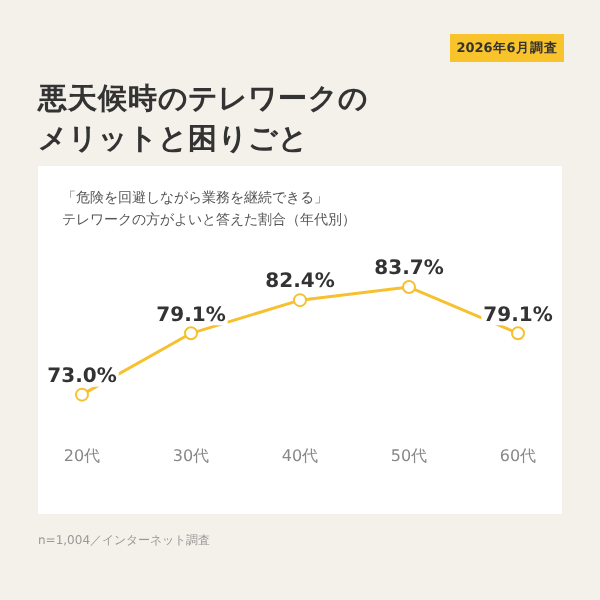  I want to click on x-tick-label: 60代, so click(518, 455).